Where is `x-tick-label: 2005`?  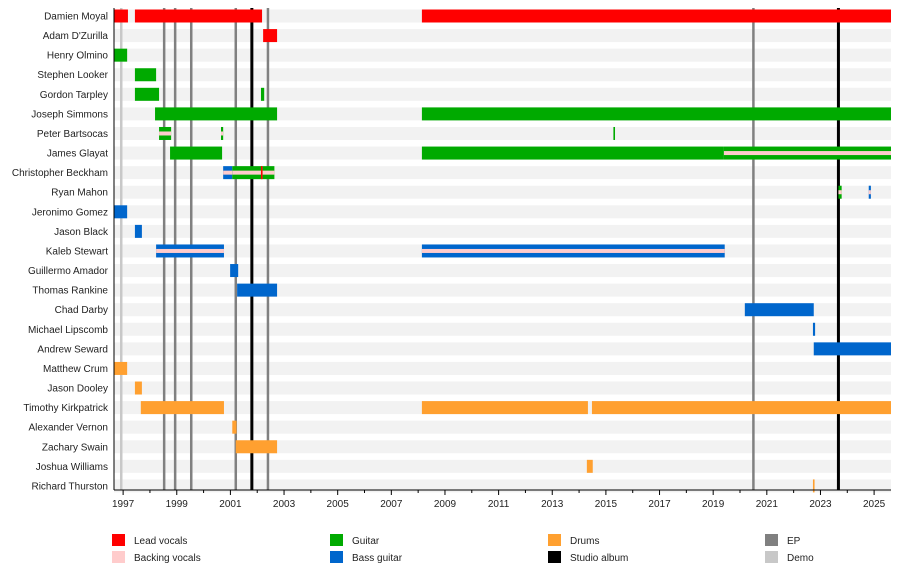
x-tick-label: 2005 is located at coordinates (338, 504).